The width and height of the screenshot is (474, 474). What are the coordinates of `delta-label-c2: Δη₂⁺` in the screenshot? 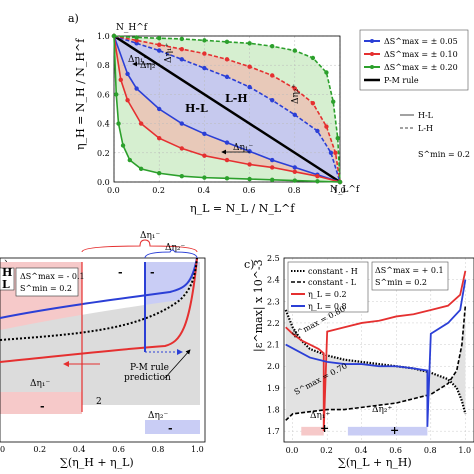 It's located at (382, 410).